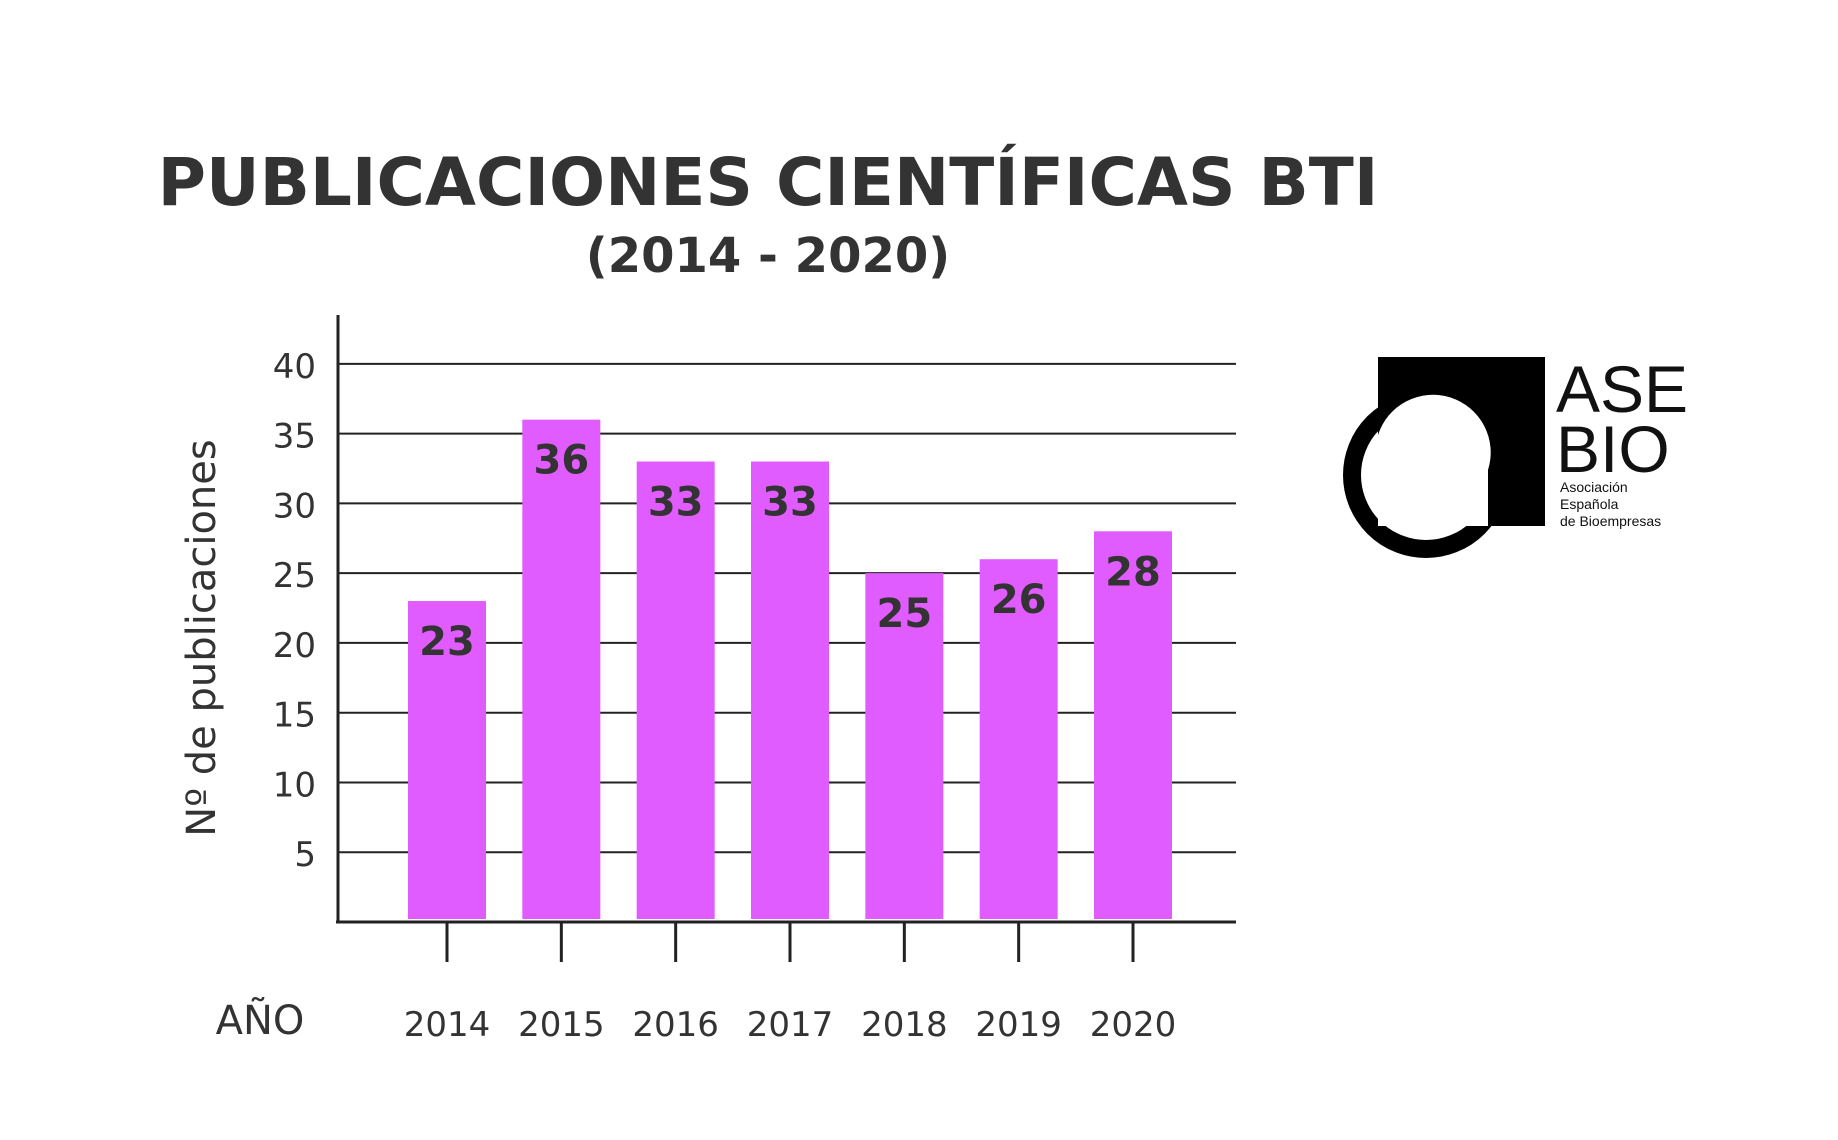 The image size is (1838, 1140). I want to click on x-tick-label: 2017, so click(790, 1025).